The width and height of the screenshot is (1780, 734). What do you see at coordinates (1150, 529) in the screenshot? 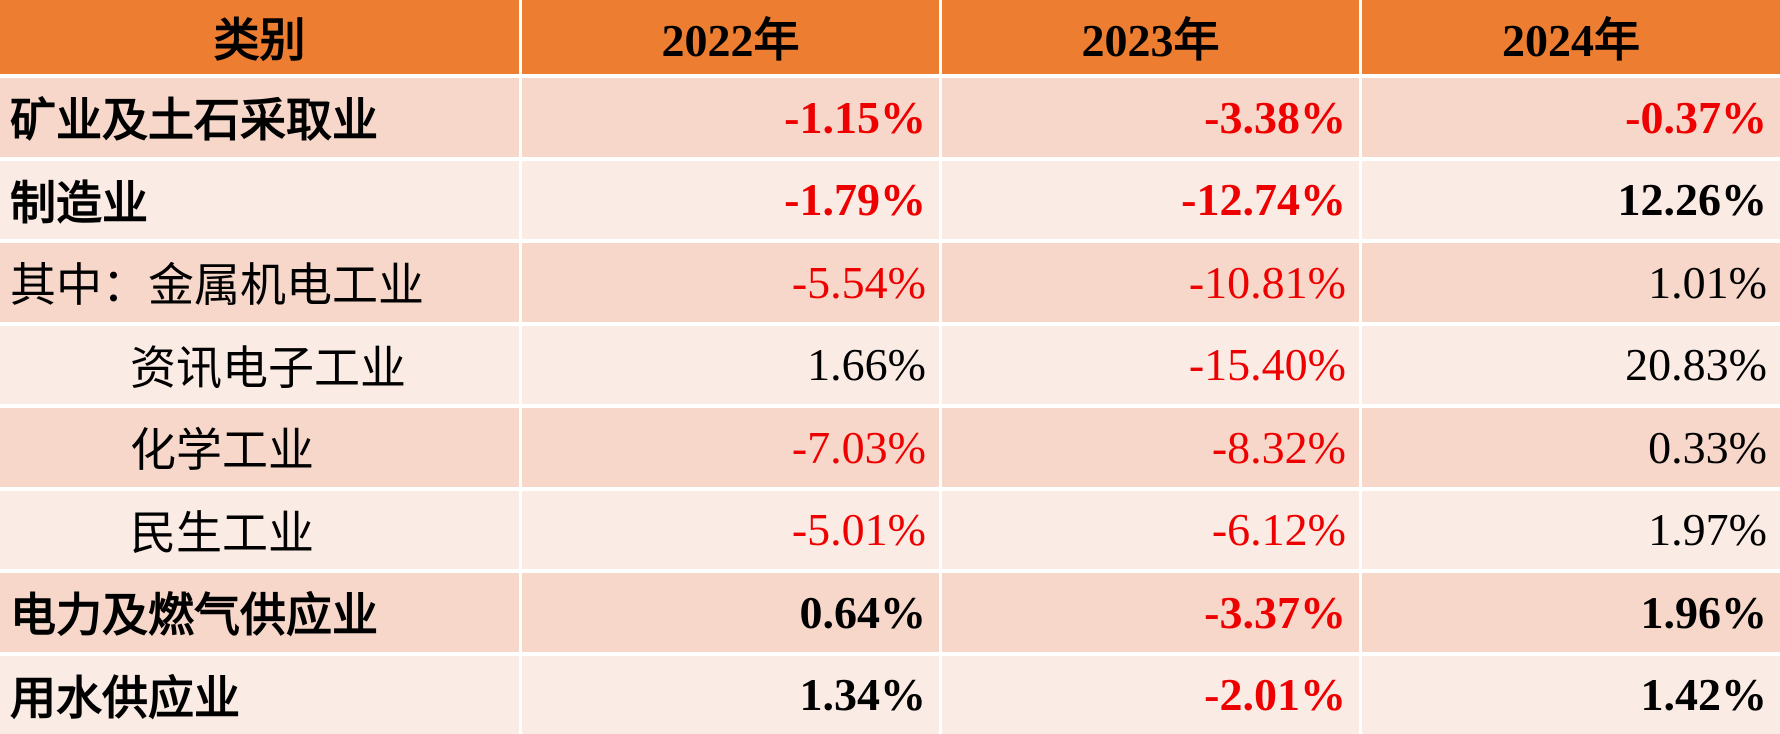
I see `value-2023: -6.12%` at bounding box center [1150, 529].